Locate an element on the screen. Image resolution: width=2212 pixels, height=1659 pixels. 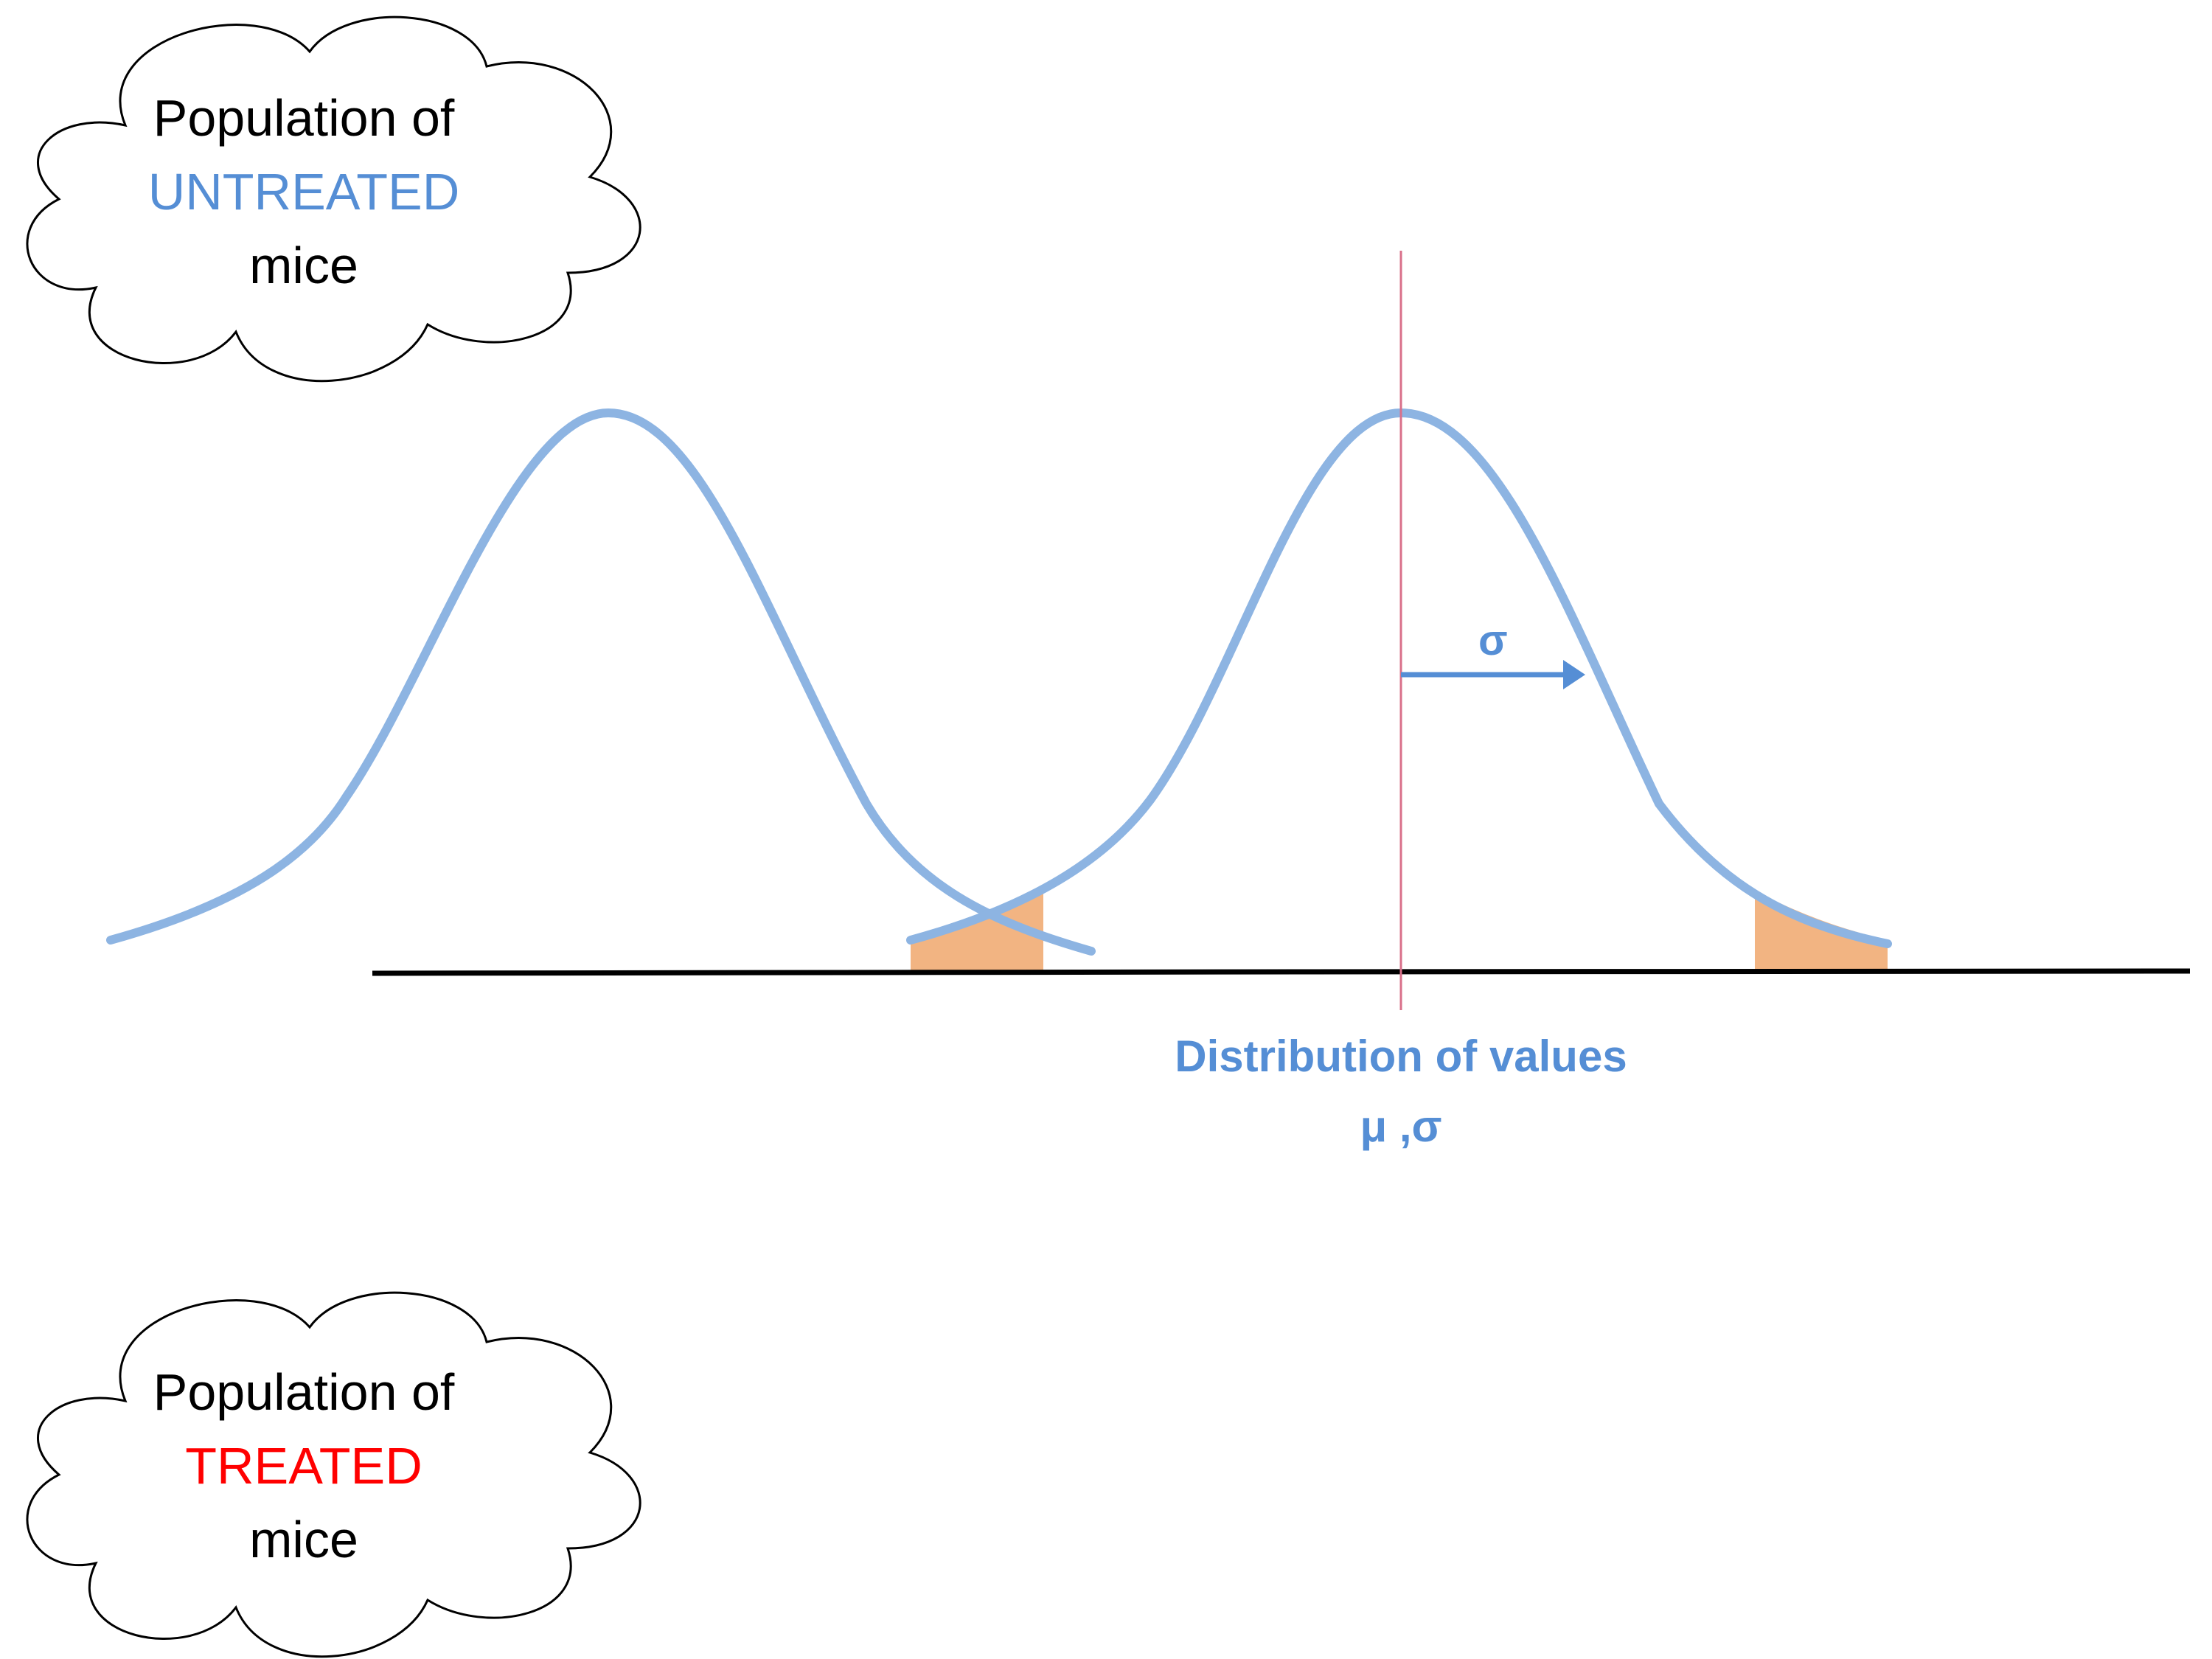
untreated-line1: Population of is located at coordinates (304, 118).